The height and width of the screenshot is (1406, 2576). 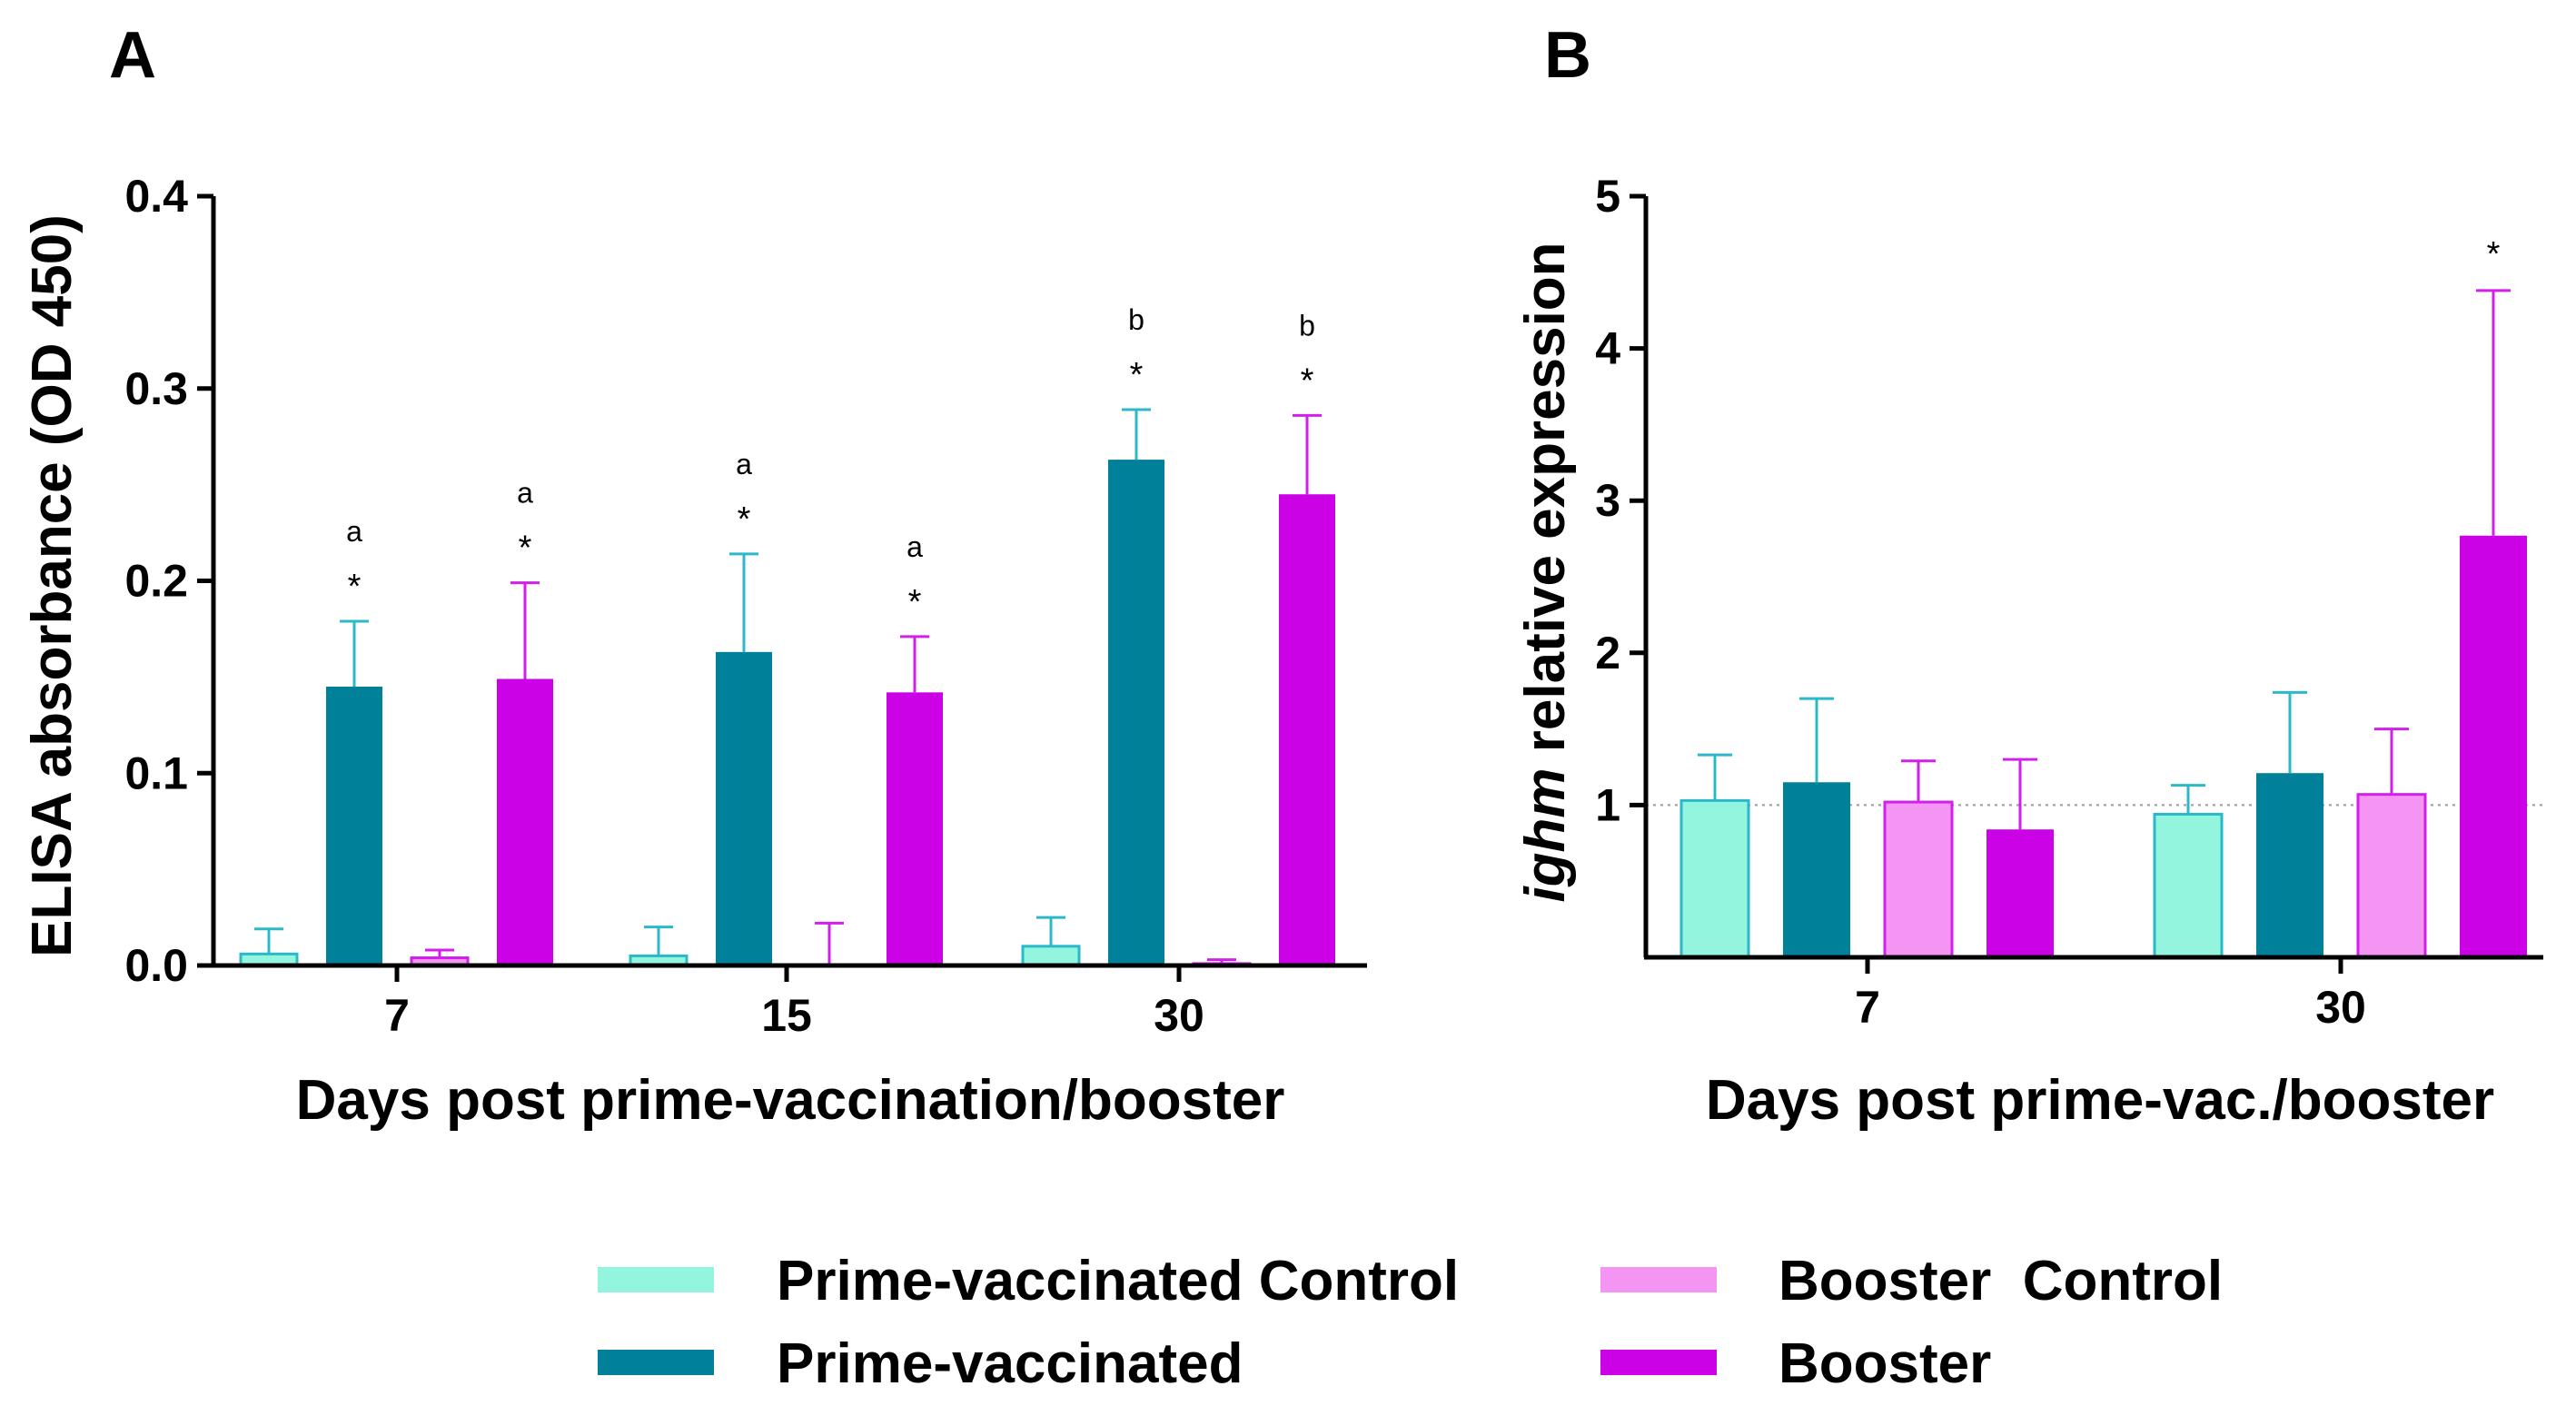 What do you see at coordinates (786, 1015) in the screenshot?
I see `x-tick-label: 15` at bounding box center [786, 1015].